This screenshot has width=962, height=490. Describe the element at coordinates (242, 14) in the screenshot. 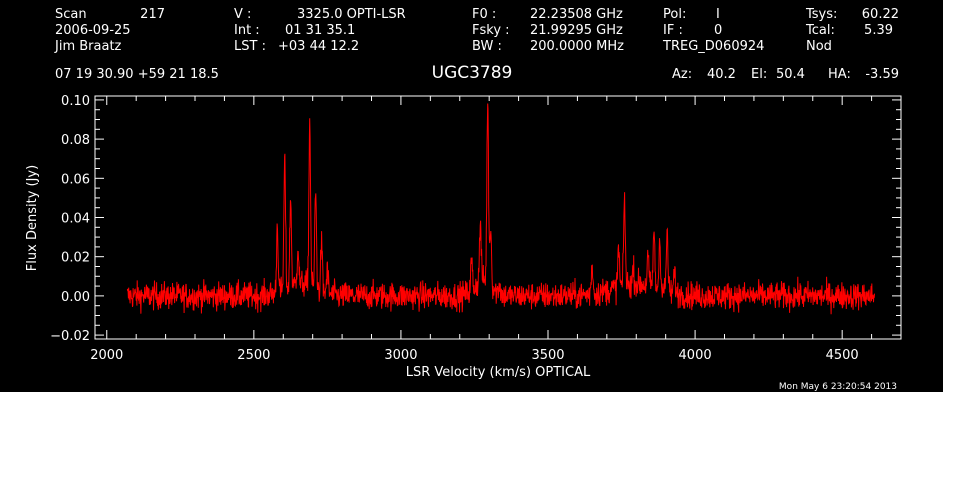

I see `velocity-label: V :` at that location.